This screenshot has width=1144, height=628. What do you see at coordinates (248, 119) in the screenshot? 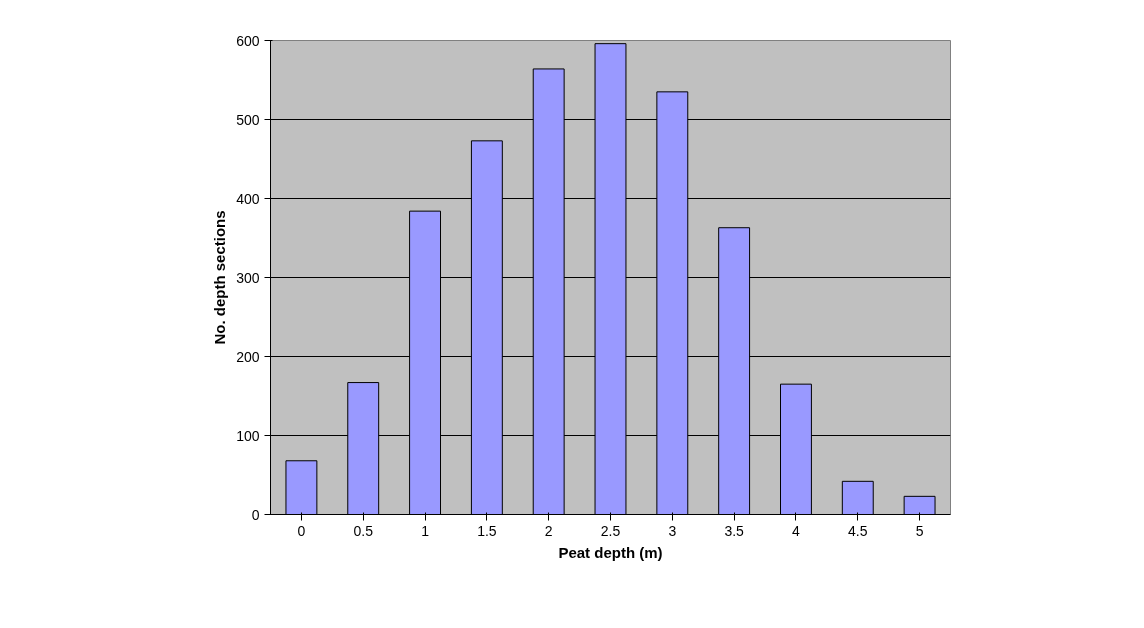
I see `y-tick-label: 500` at bounding box center [248, 119].